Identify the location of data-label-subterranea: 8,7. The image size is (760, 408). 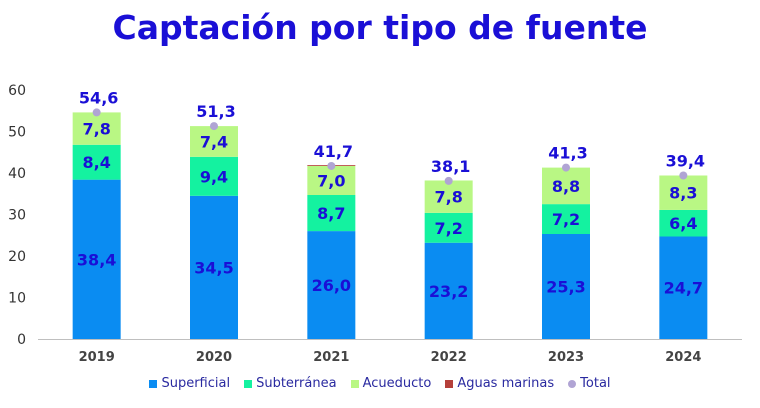
(331, 213).